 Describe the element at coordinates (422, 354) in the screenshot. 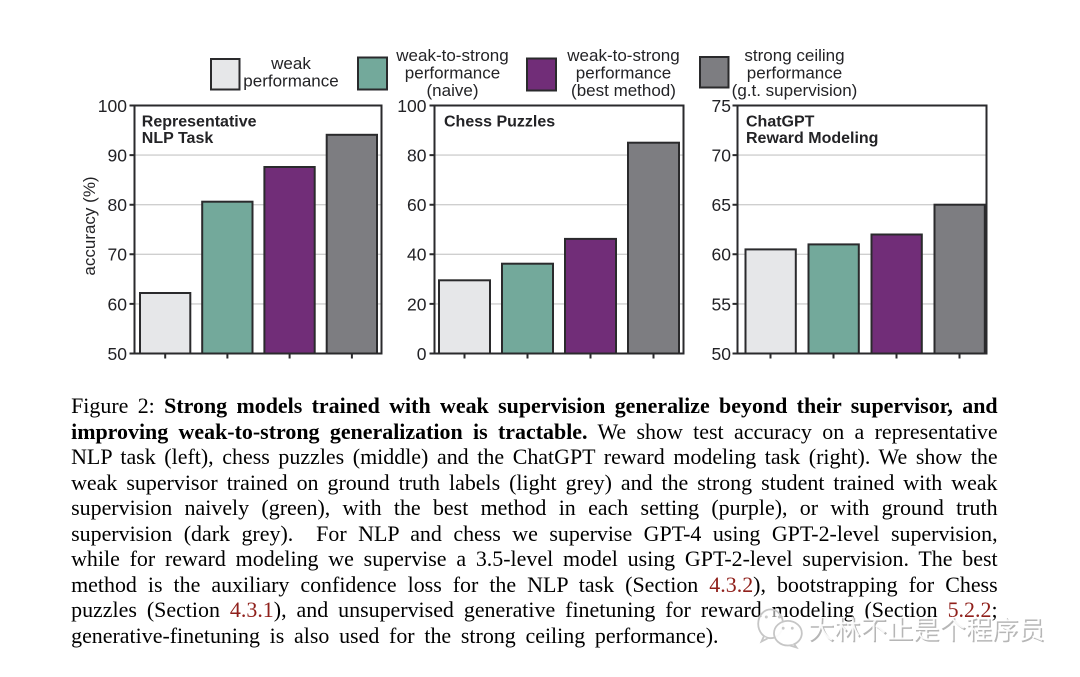

I see `svg-text: 0` at that location.